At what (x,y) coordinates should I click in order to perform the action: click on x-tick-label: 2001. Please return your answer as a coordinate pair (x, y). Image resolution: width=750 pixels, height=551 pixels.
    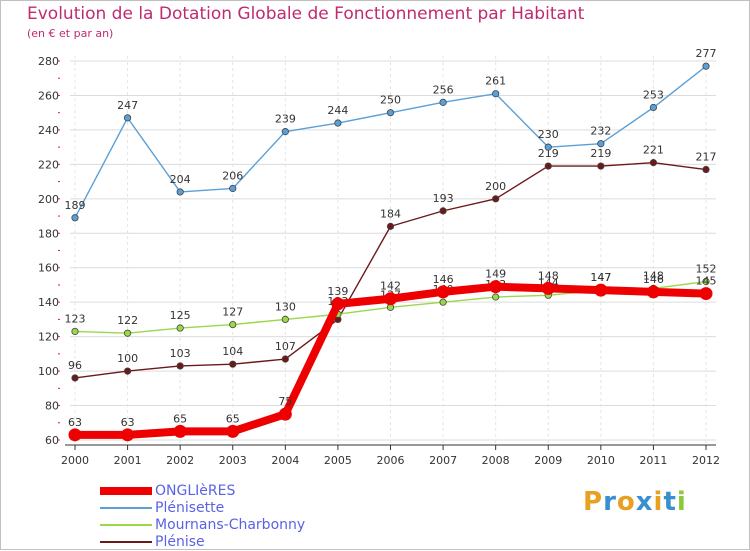
    Looking at the image, I should click on (128, 460).